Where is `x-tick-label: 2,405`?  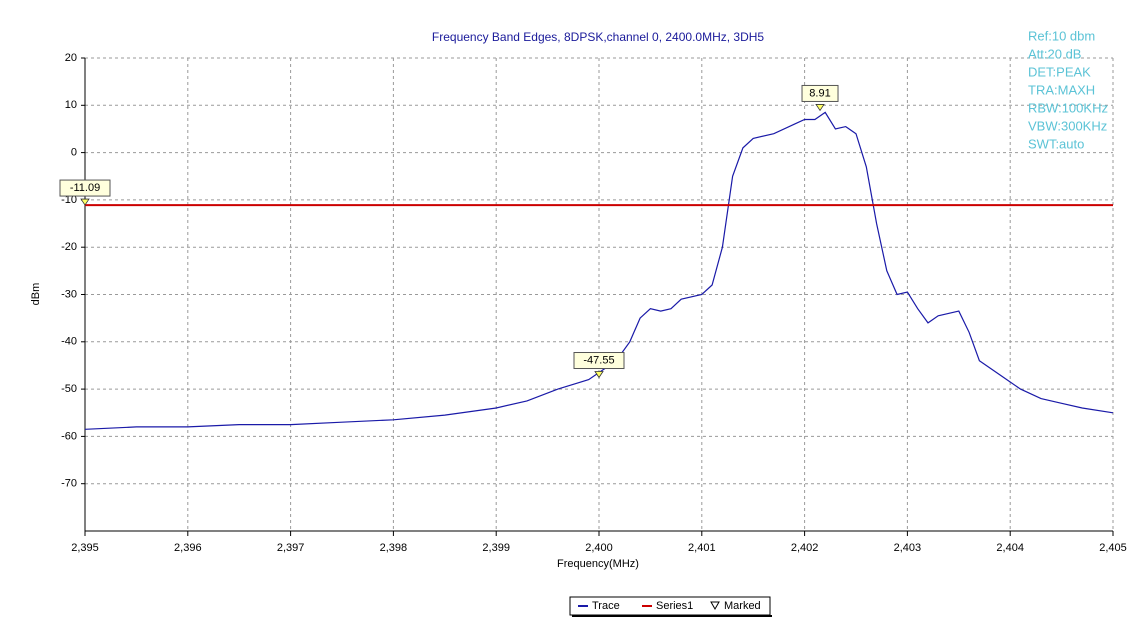
x-tick-label: 2,405 is located at coordinates (1113, 548).